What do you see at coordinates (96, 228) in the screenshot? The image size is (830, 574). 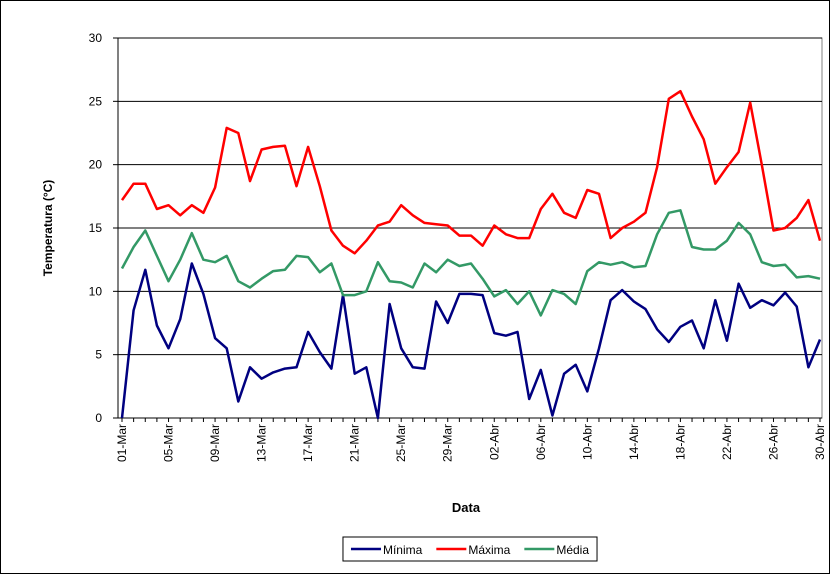 I see `y-tick-label: 15` at bounding box center [96, 228].